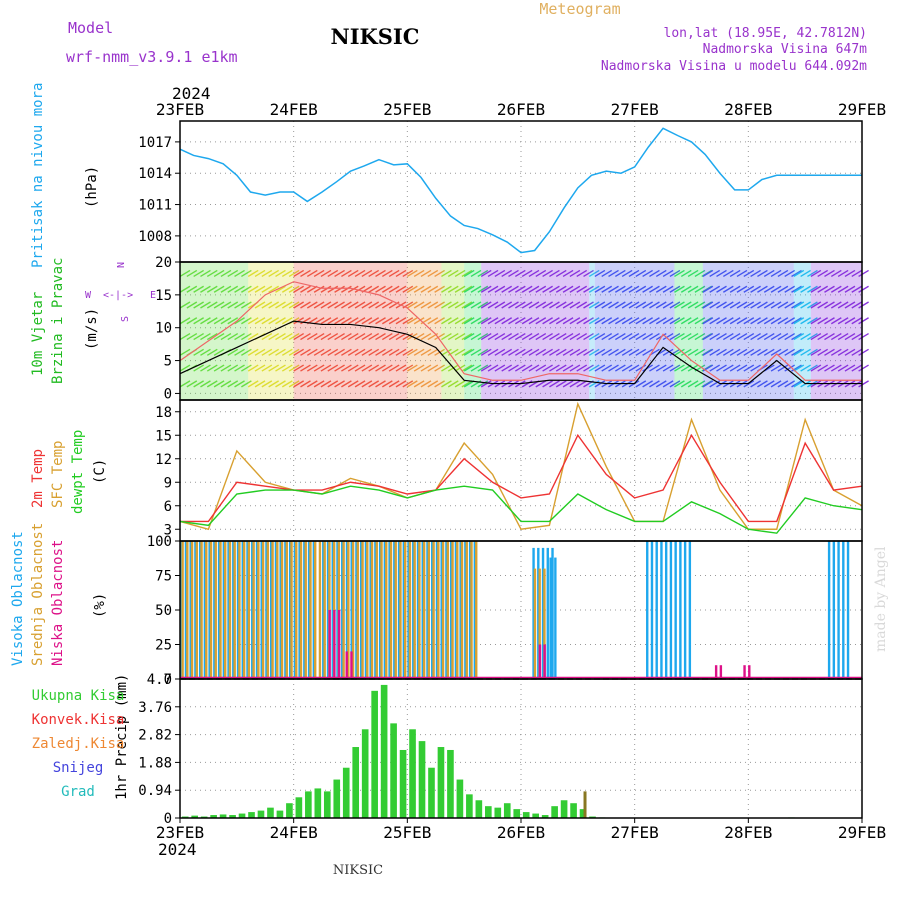  Describe the element at coordinates (155, 791) in the screenshot. I see `y-tick-label: 0.94` at that location.